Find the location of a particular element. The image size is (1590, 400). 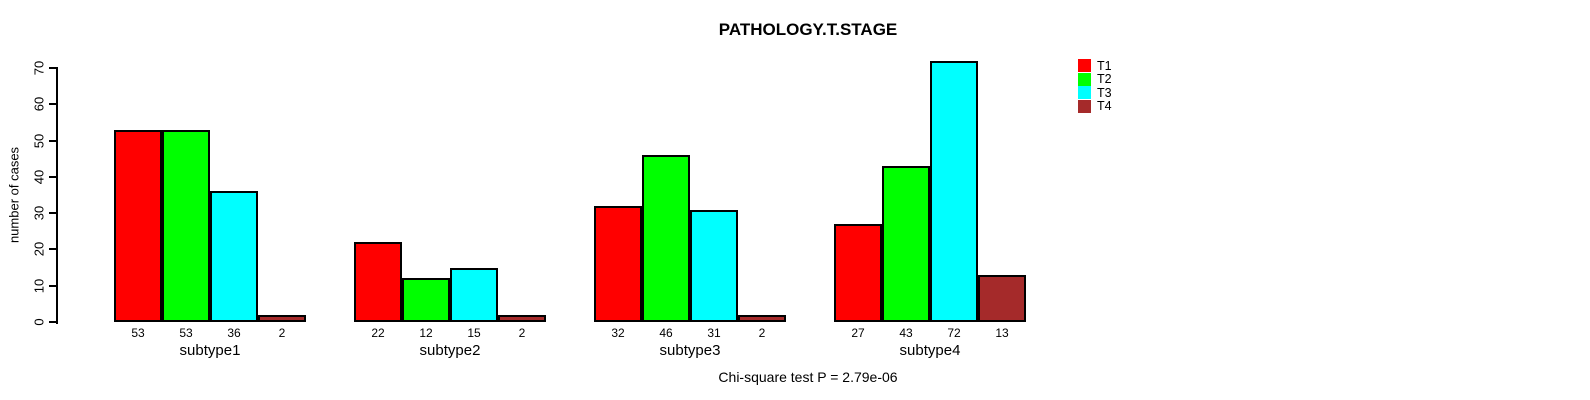

bar-t4-subtype3 is located at coordinates (762, 318).